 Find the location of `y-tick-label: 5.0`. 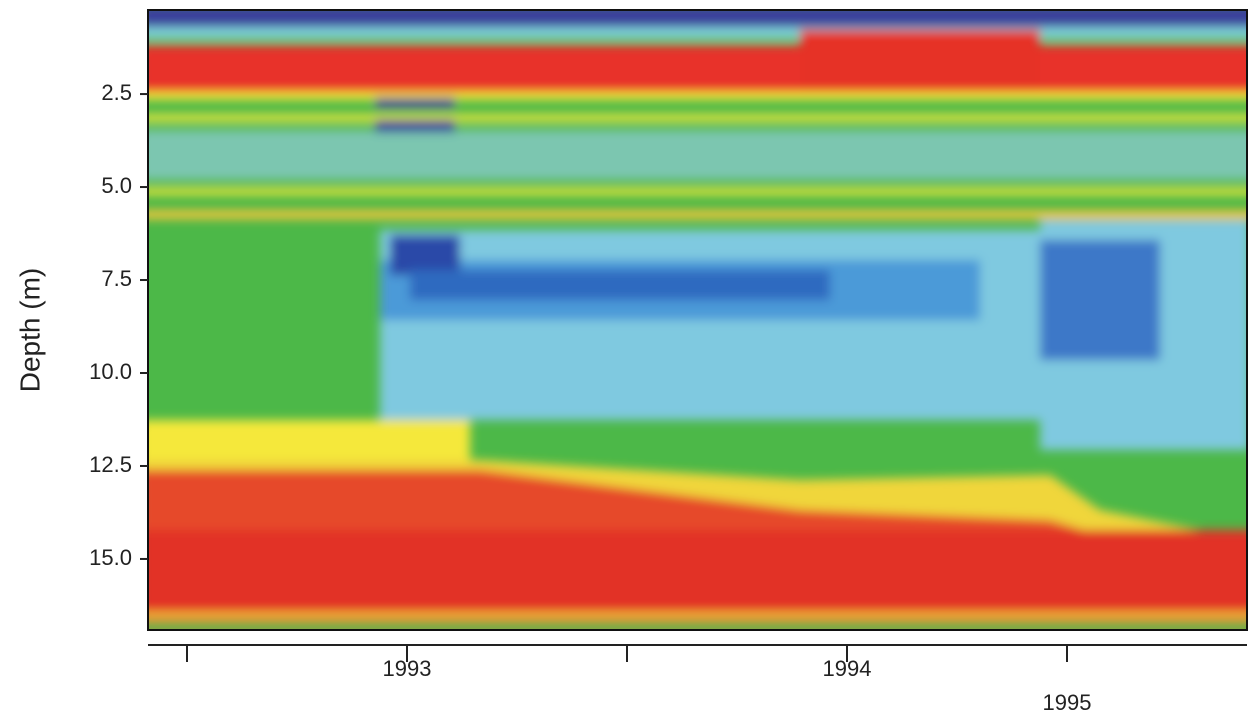

y-tick-label: 5.0 is located at coordinates (116, 185).